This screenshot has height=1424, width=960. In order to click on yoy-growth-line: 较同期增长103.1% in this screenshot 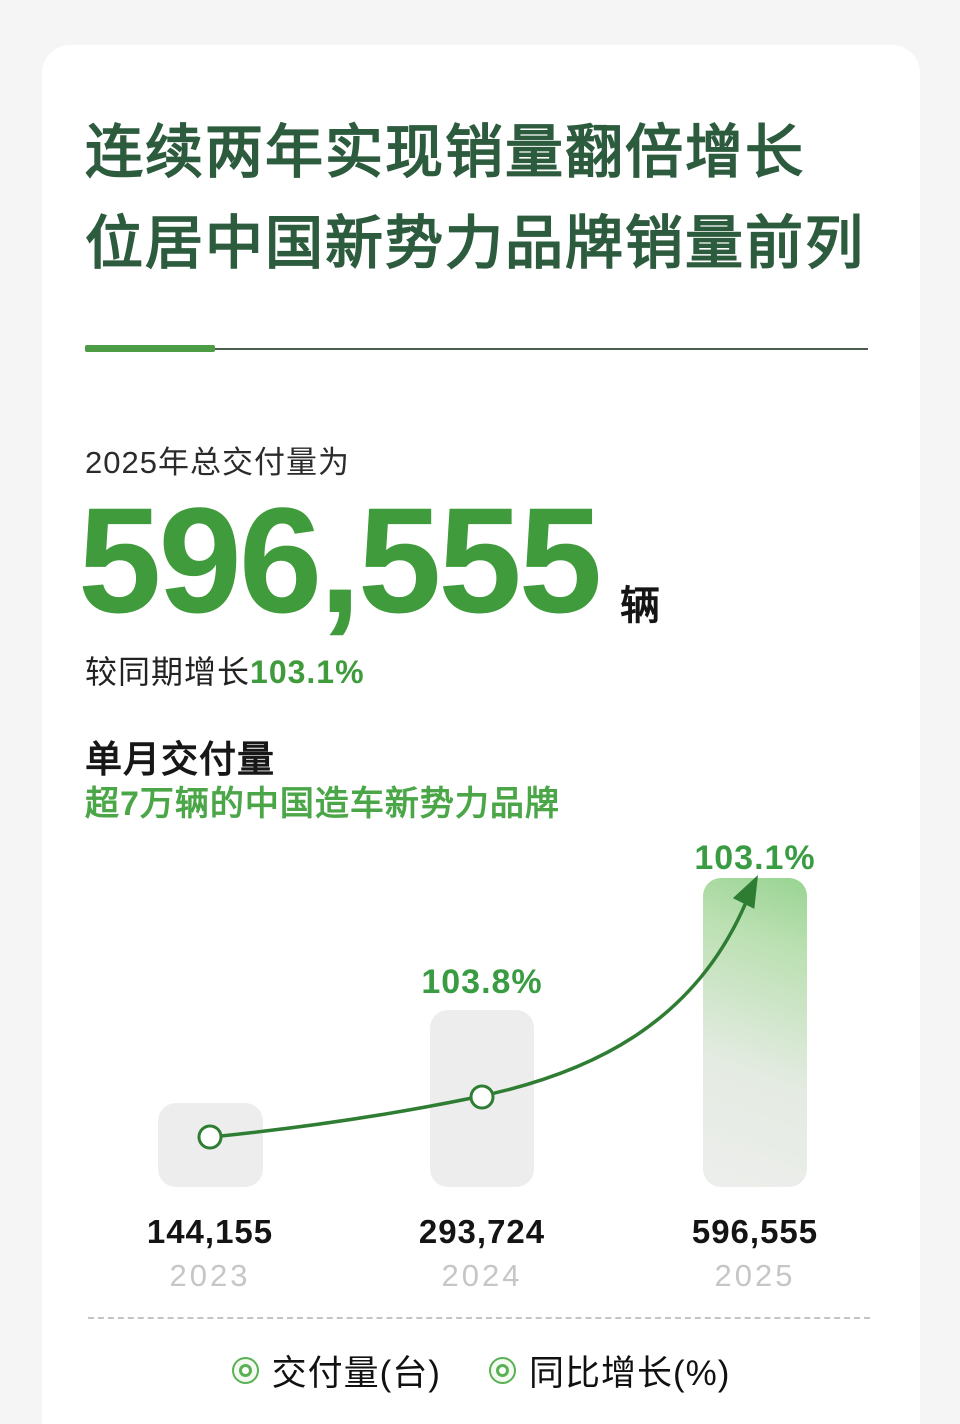, I will do `click(225, 670)`.